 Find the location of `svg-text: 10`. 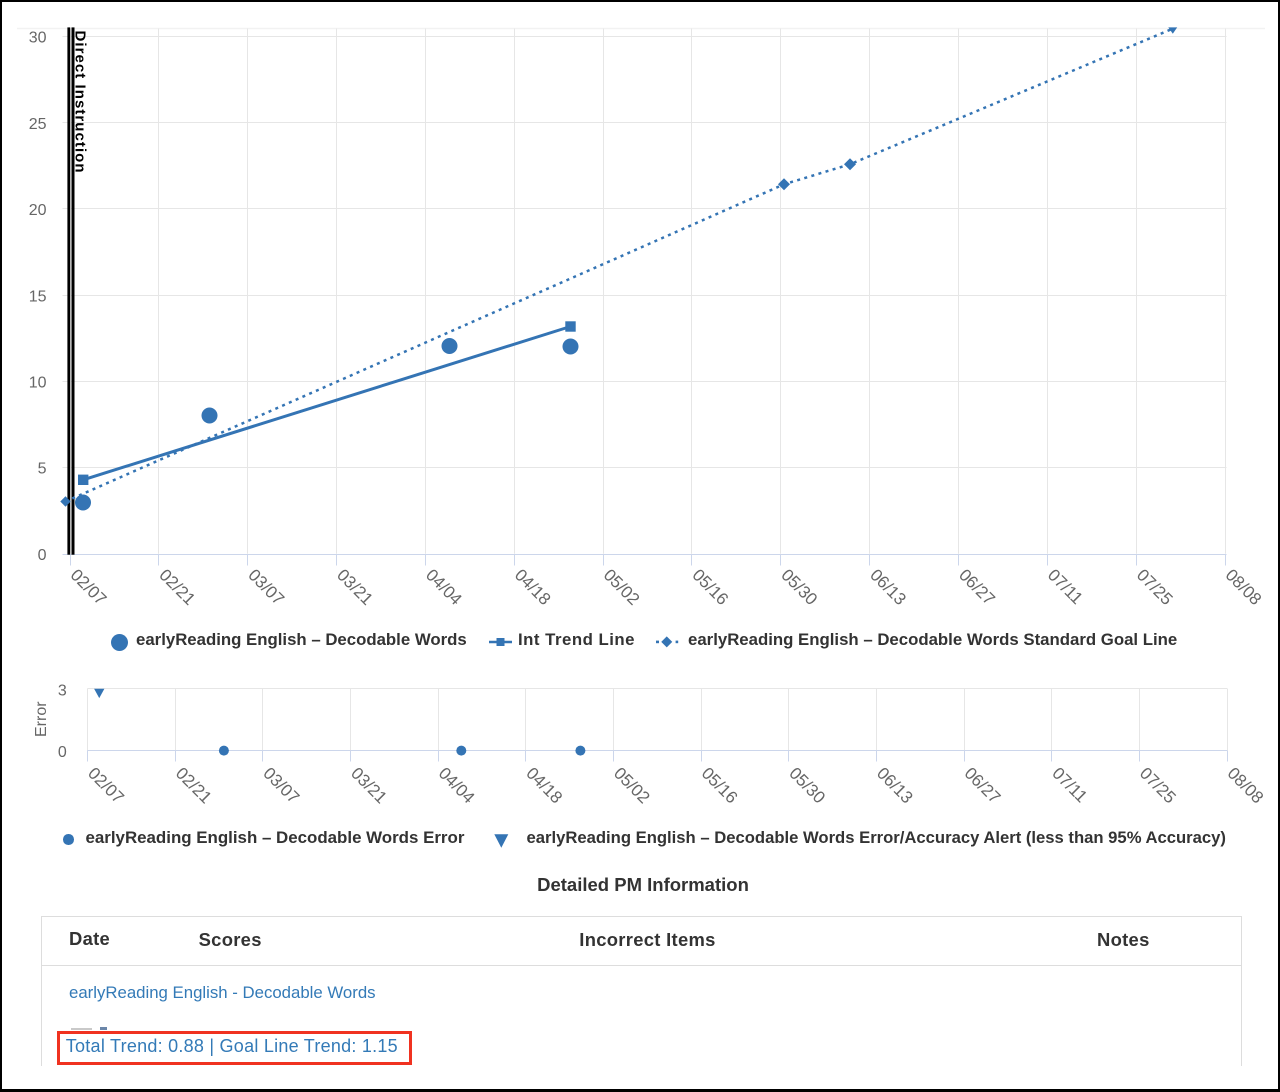

svg-text: 10 is located at coordinates (38, 383).